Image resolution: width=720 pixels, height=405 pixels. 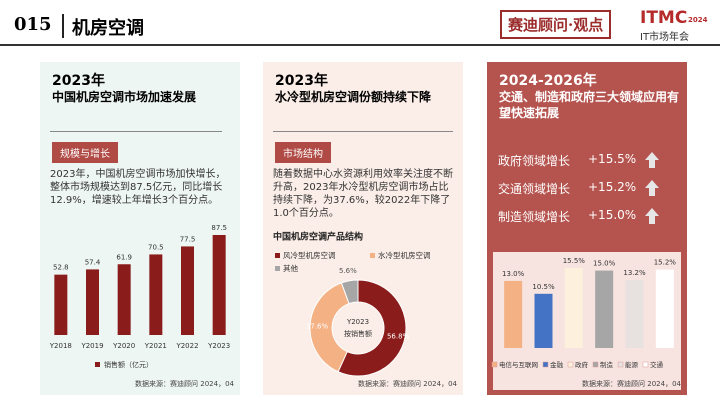 I want to click on legend-label: 电信与互联网, so click(x=518, y=364).